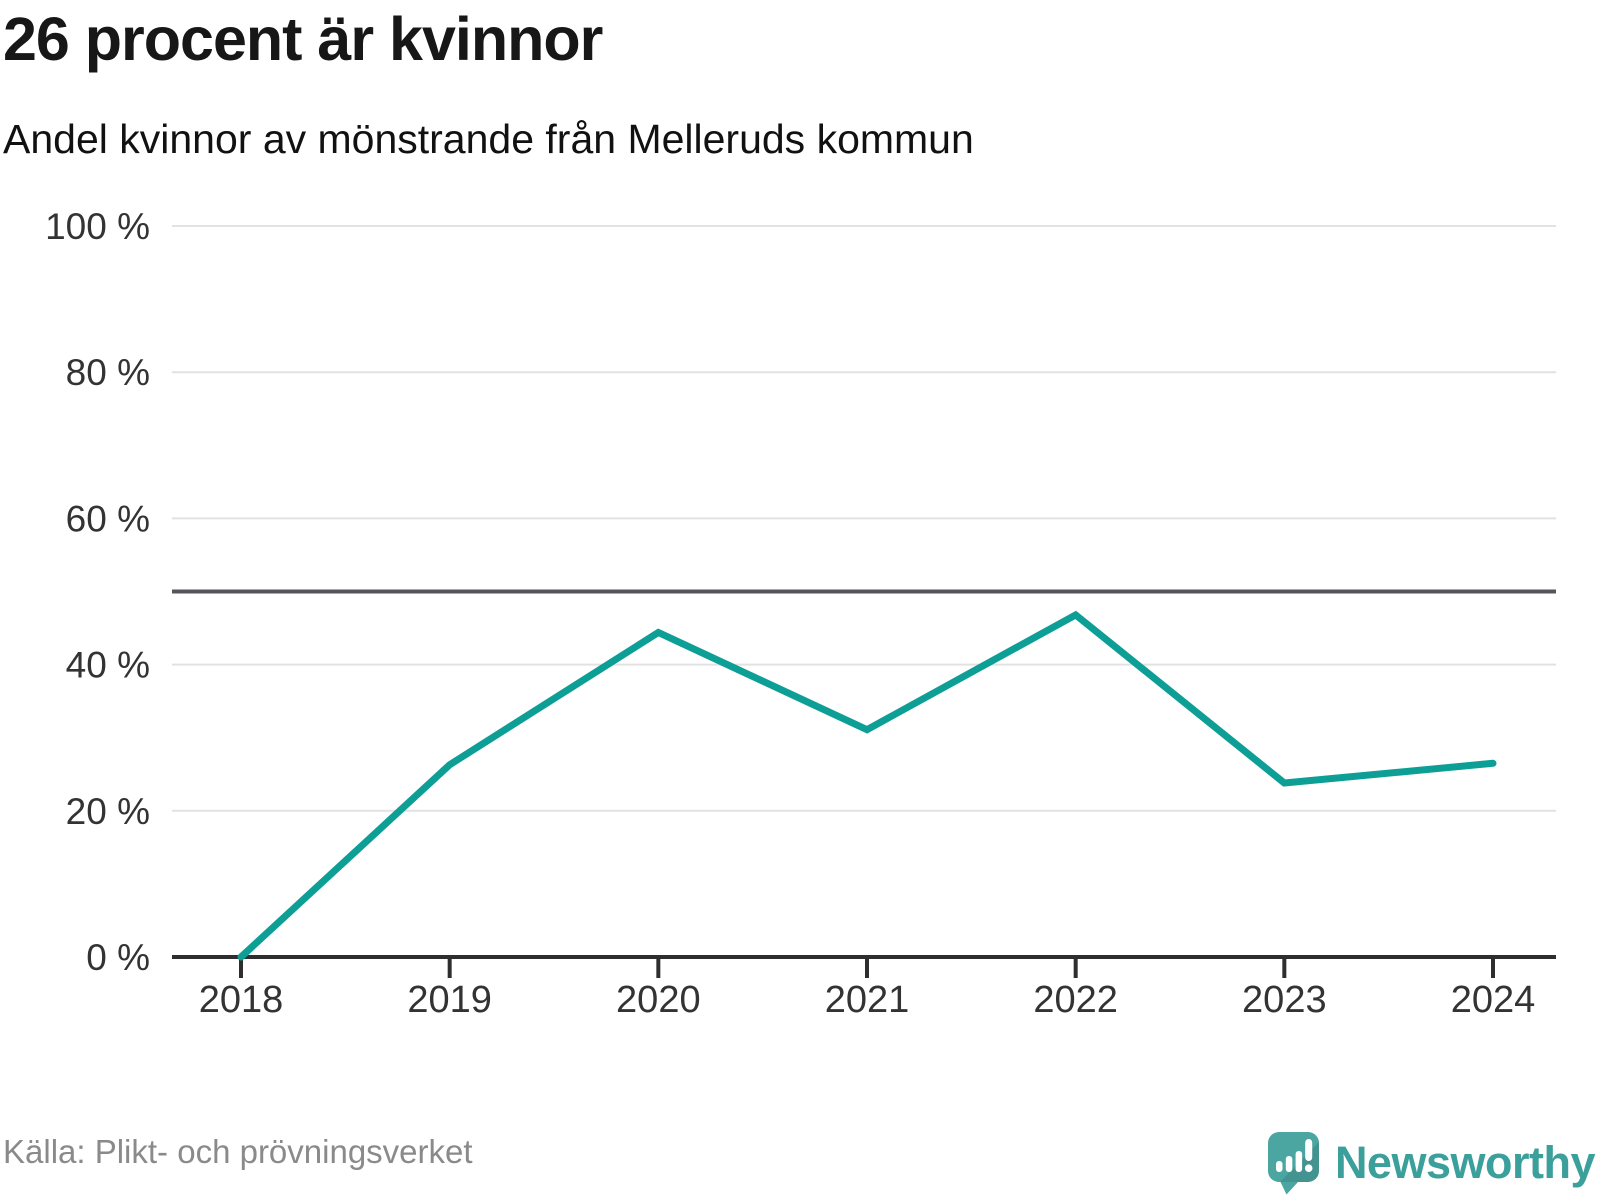 The height and width of the screenshot is (1200, 1600). I want to click on y-axis-tick-label: 20 %, so click(108, 811).